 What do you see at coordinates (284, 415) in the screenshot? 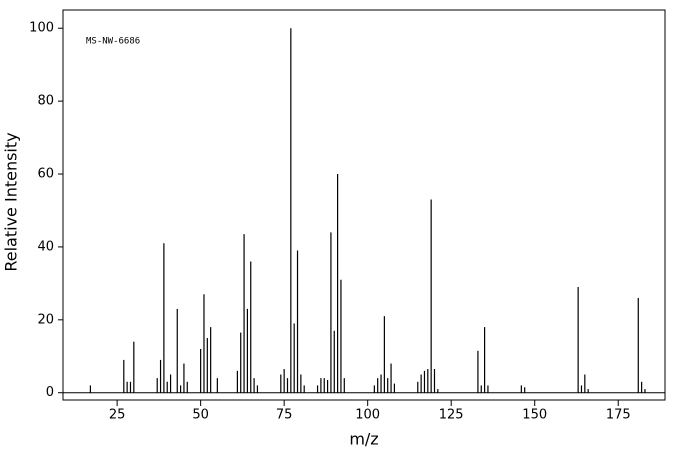
I see `x-tick-label: 75` at bounding box center [284, 415].